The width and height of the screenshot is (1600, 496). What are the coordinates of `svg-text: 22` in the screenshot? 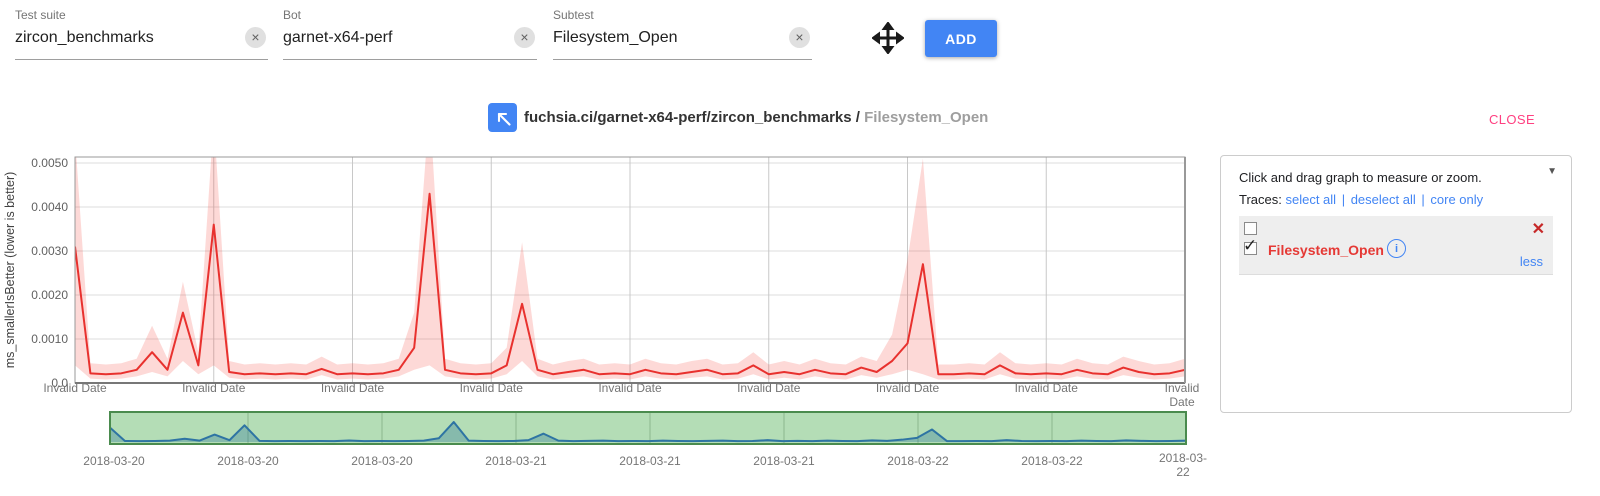 It's located at (1183, 472).